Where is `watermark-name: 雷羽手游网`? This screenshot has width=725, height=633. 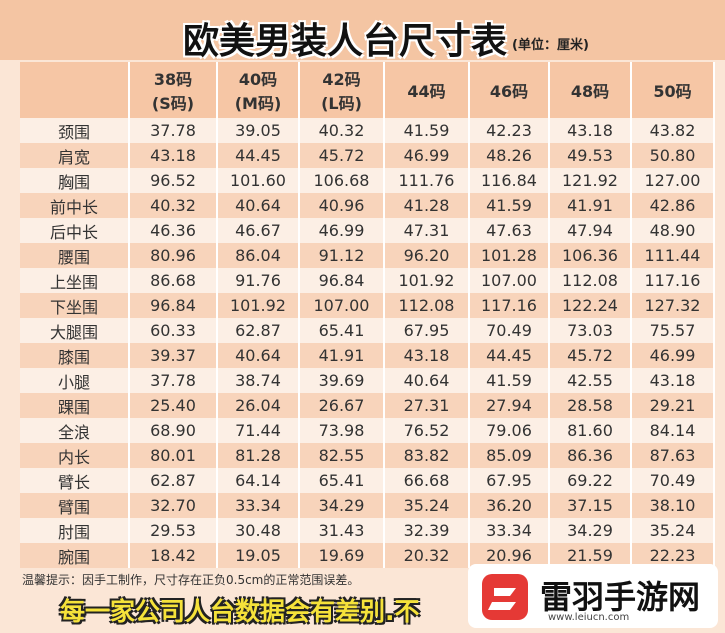
watermark-name: 雷羽手游网 is located at coordinates (620, 597).